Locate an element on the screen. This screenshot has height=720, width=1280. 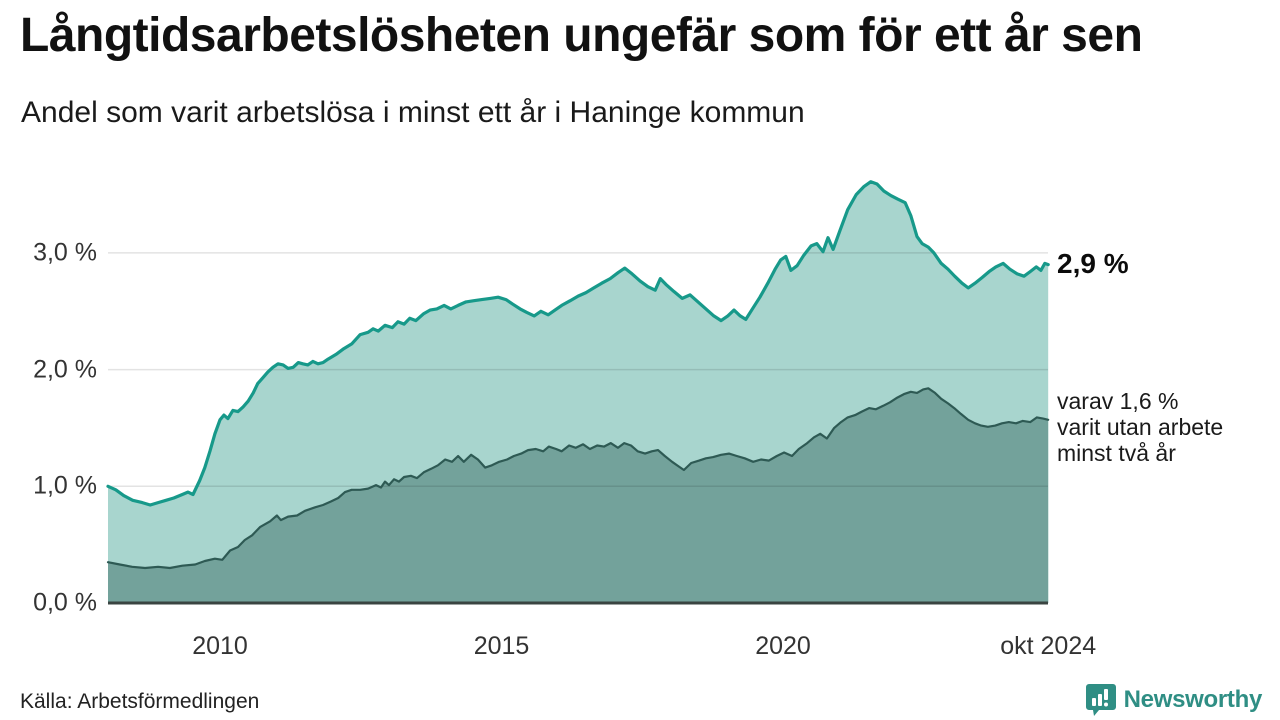
x-axis-label-2020: 2020 is located at coordinates (783, 646).